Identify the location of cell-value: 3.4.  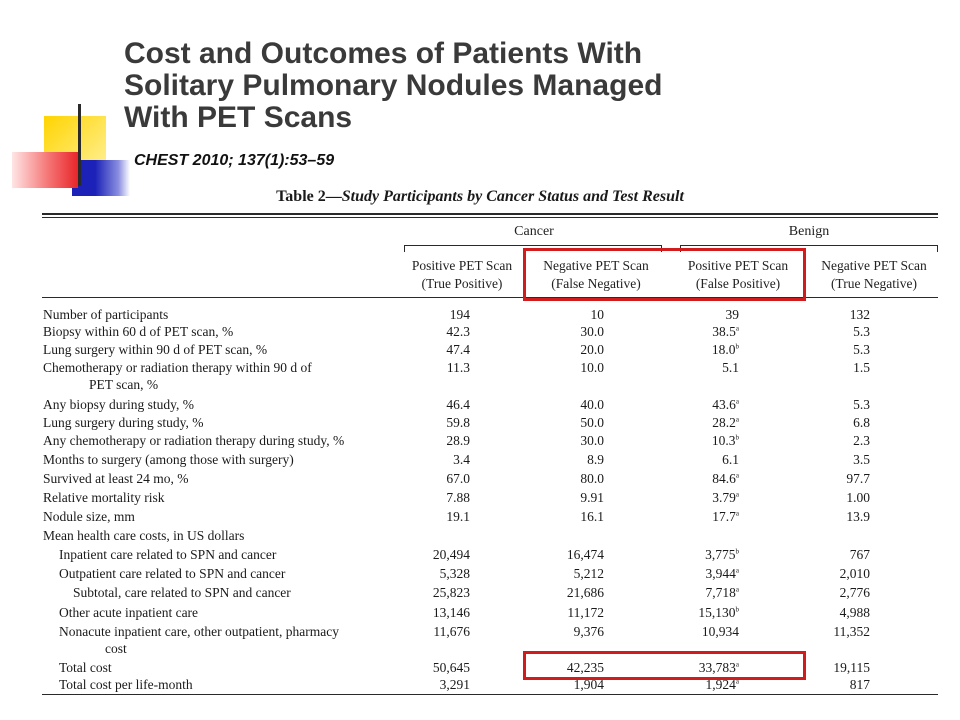
(461, 459).